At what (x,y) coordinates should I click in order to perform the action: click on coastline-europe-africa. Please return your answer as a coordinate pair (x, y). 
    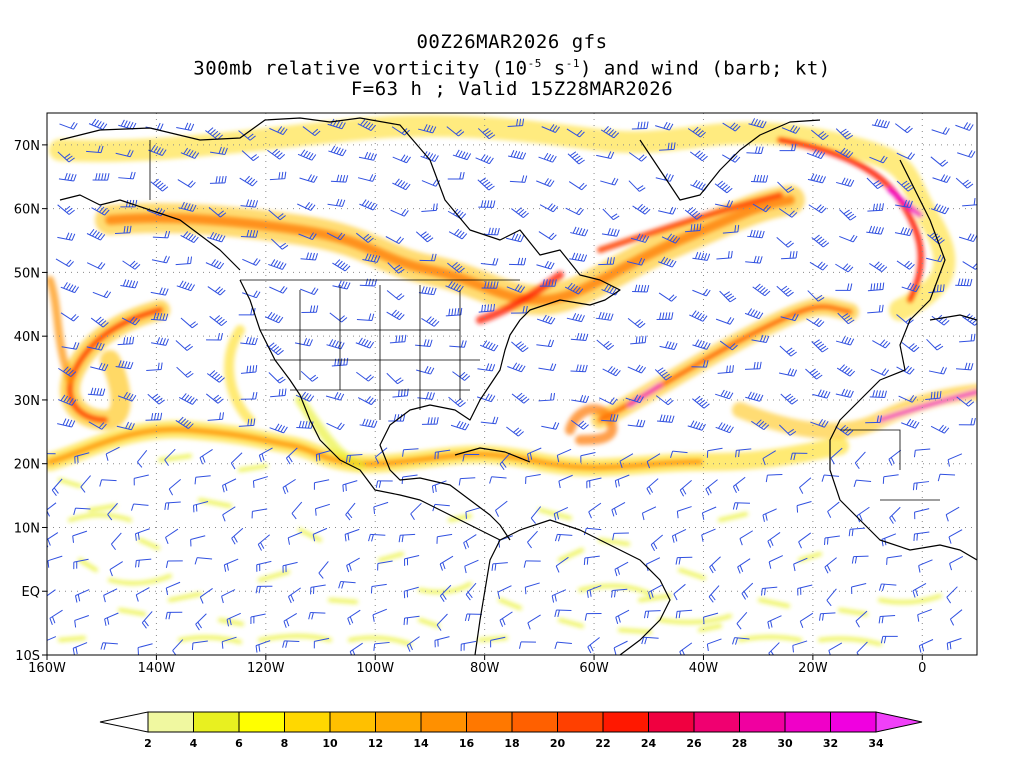
    Looking at the image, I should click on (903, 360).